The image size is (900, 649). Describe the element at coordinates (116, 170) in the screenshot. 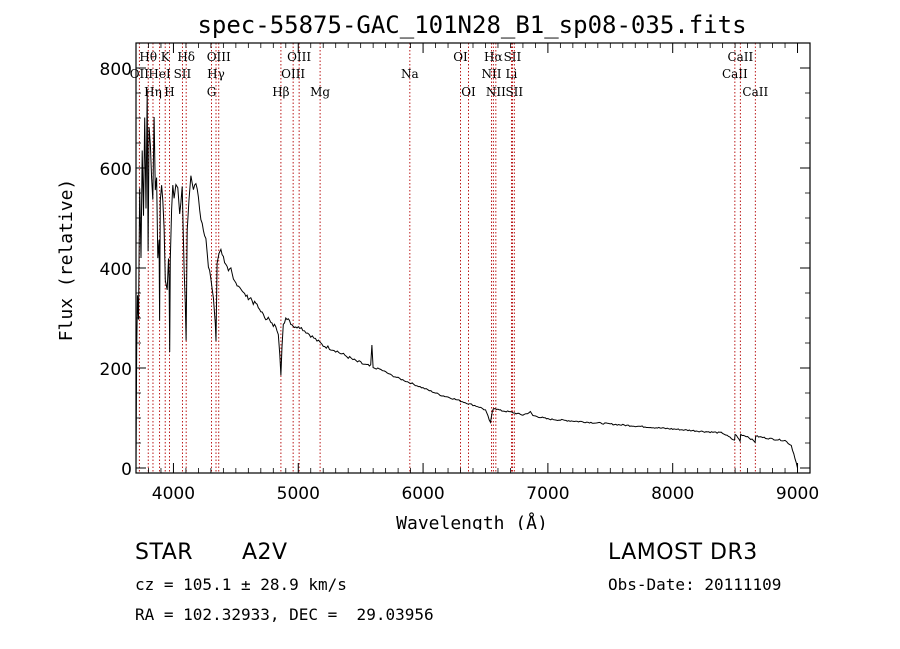

I see `y-tick-label-3: 600` at that location.